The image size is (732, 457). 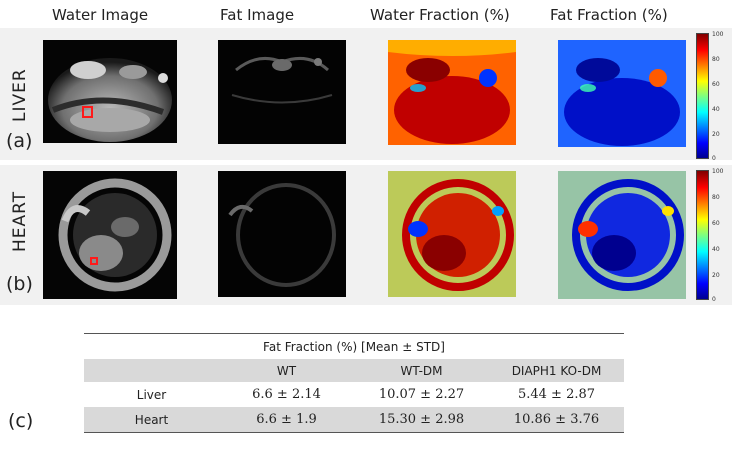 What do you see at coordinates (282, 92) in the screenshot?
I see `liver-fat-image` at bounding box center [282, 92].